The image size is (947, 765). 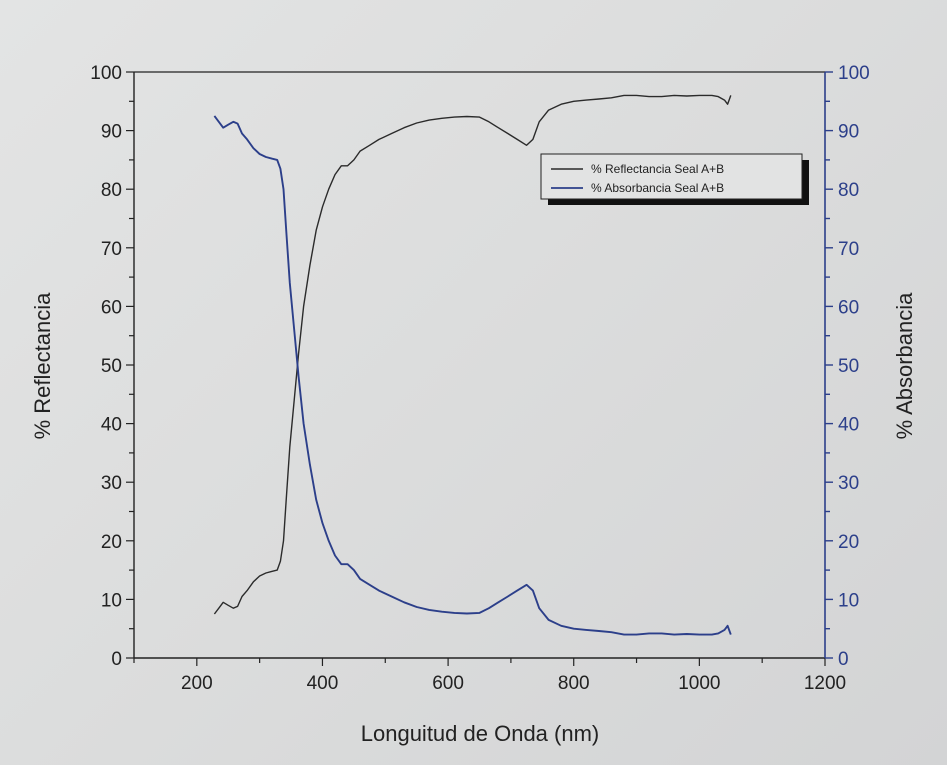 I want to click on y-tick-label-right: 10, so click(x=848, y=600).